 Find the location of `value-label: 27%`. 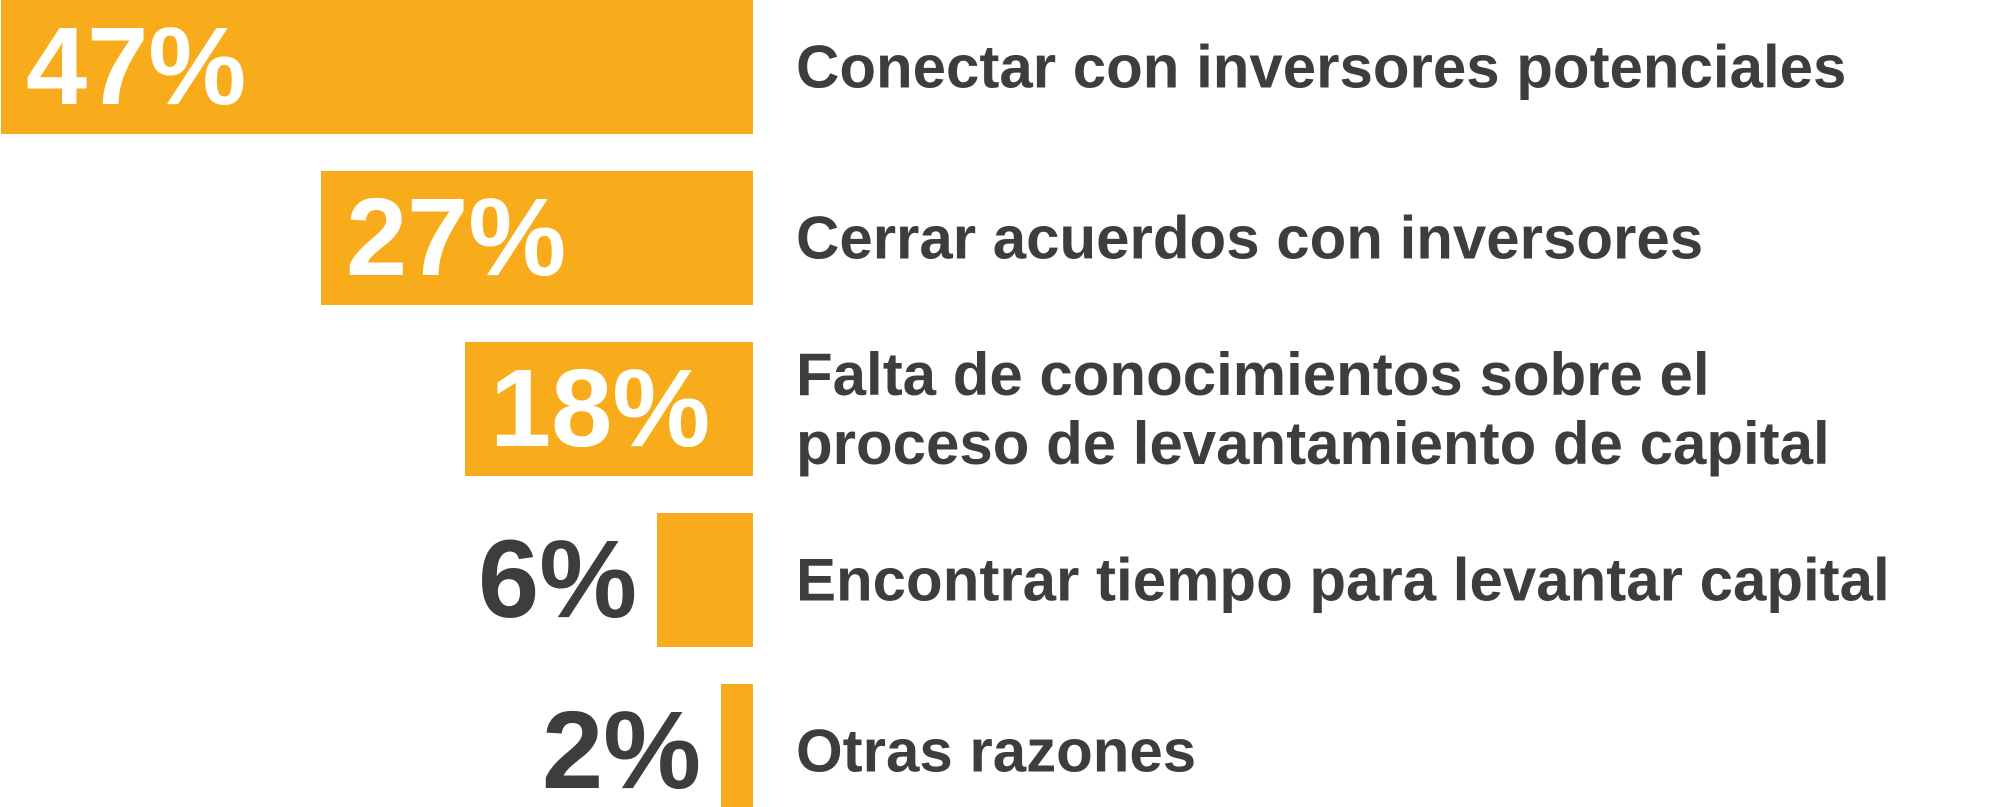

value-label: 27% is located at coordinates (456, 237).